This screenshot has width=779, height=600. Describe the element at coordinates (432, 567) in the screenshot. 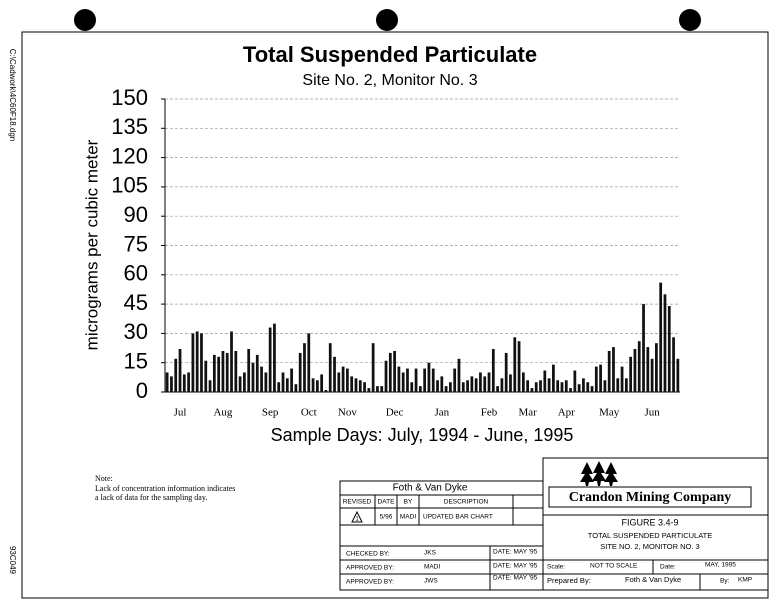

I see `signoff-name: MADI` at that location.